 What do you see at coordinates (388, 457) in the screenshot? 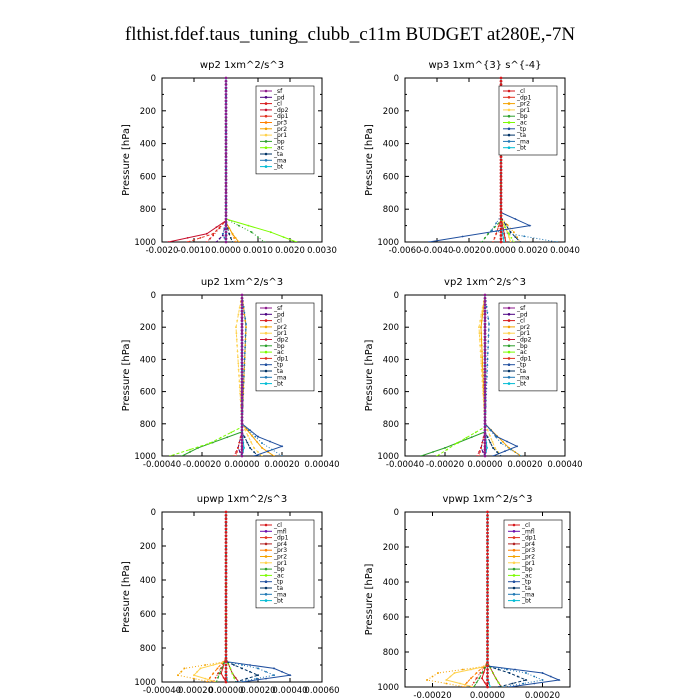
I see `y-tick-label: 1000` at bounding box center [388, 457].